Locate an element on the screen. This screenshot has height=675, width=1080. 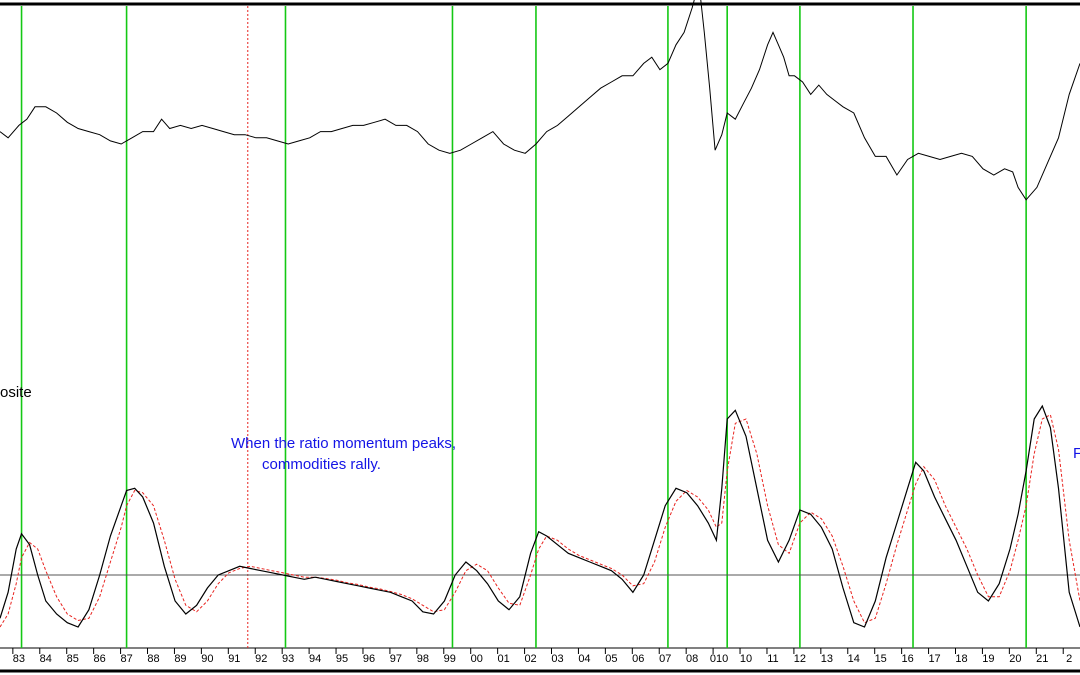
annotation-right-fragment: F is located at coordinates (1076, 453).